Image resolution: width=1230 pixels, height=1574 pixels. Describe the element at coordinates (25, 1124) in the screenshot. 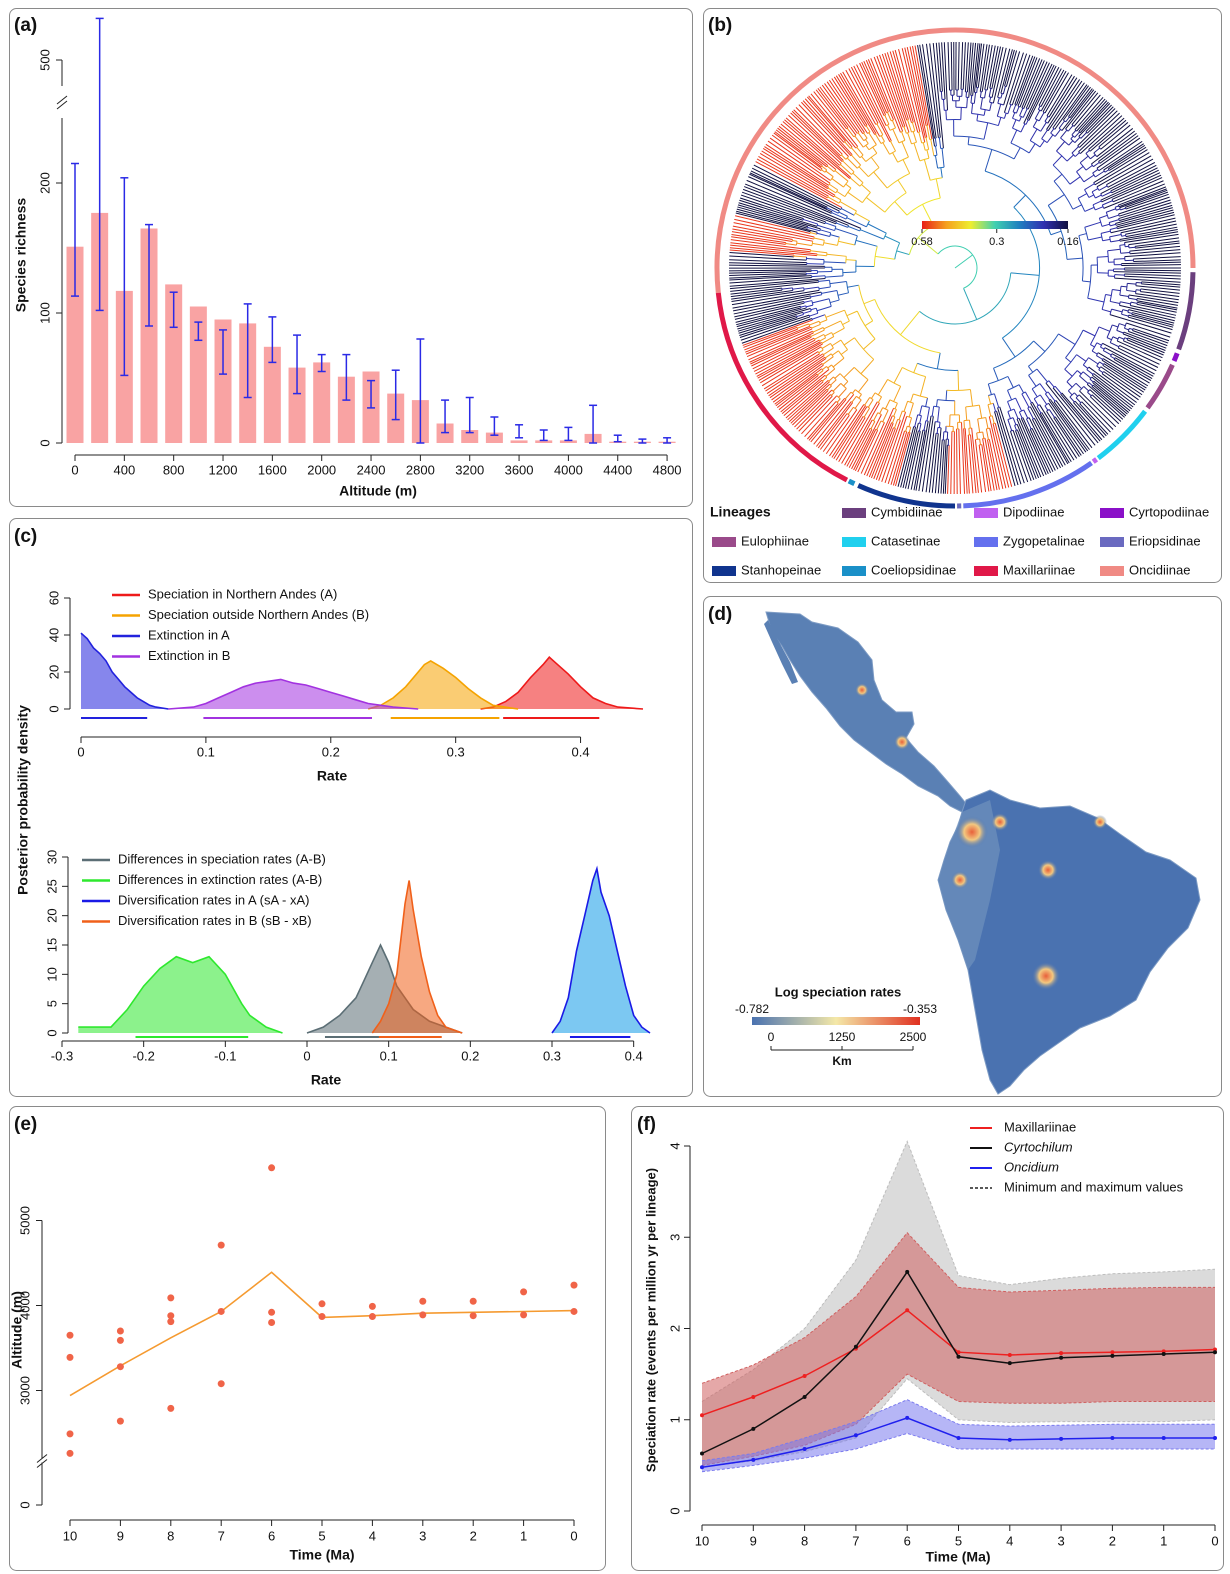

I see `panel-label: (e)` at that location.